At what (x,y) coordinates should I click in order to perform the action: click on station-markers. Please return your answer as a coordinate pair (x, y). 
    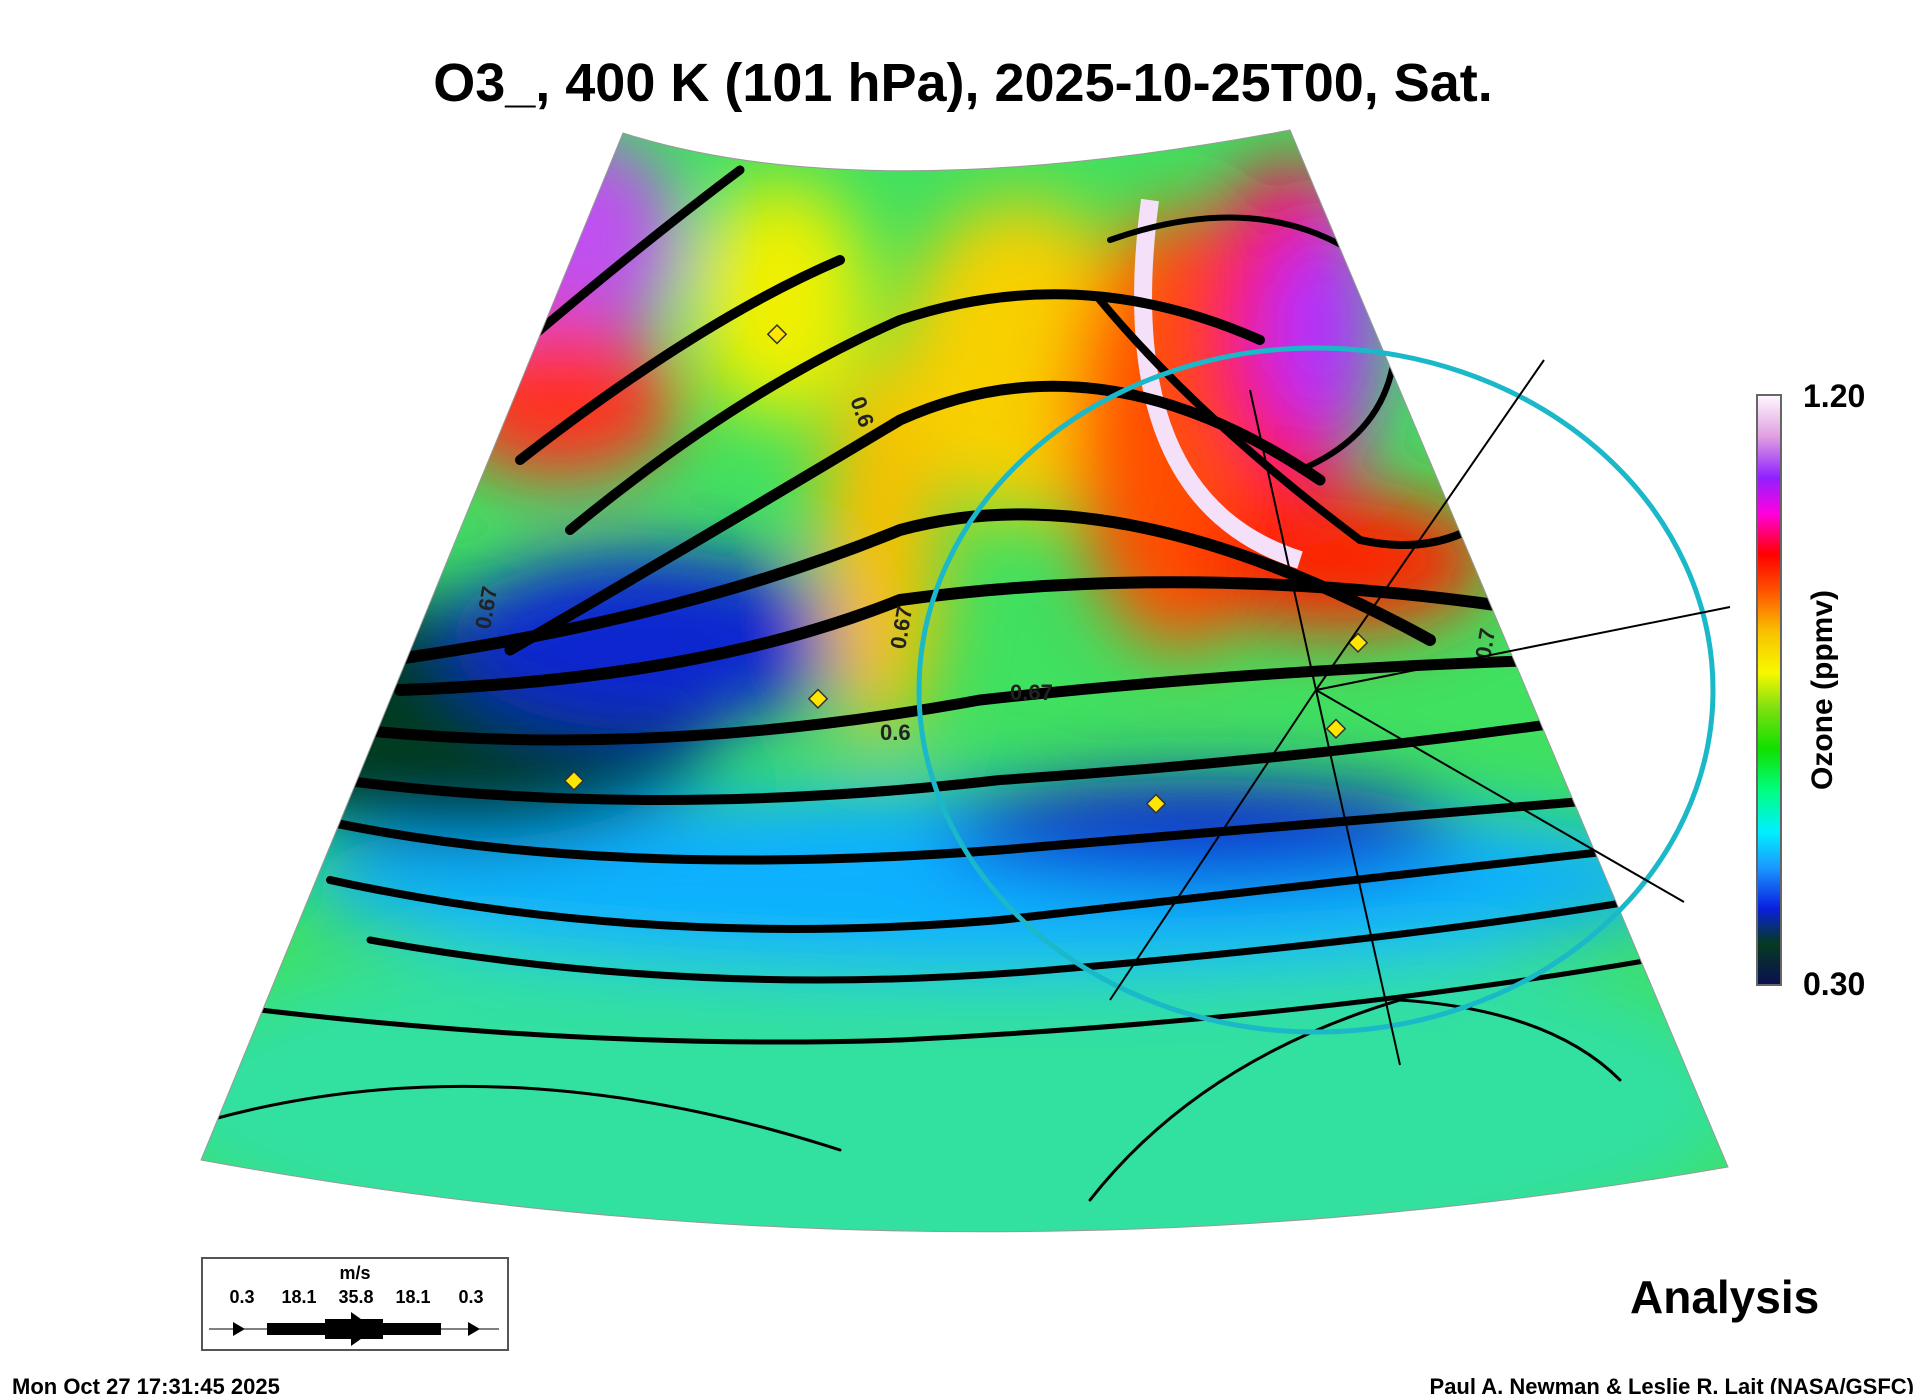
    Looking at the image, I should click on (966, 569).